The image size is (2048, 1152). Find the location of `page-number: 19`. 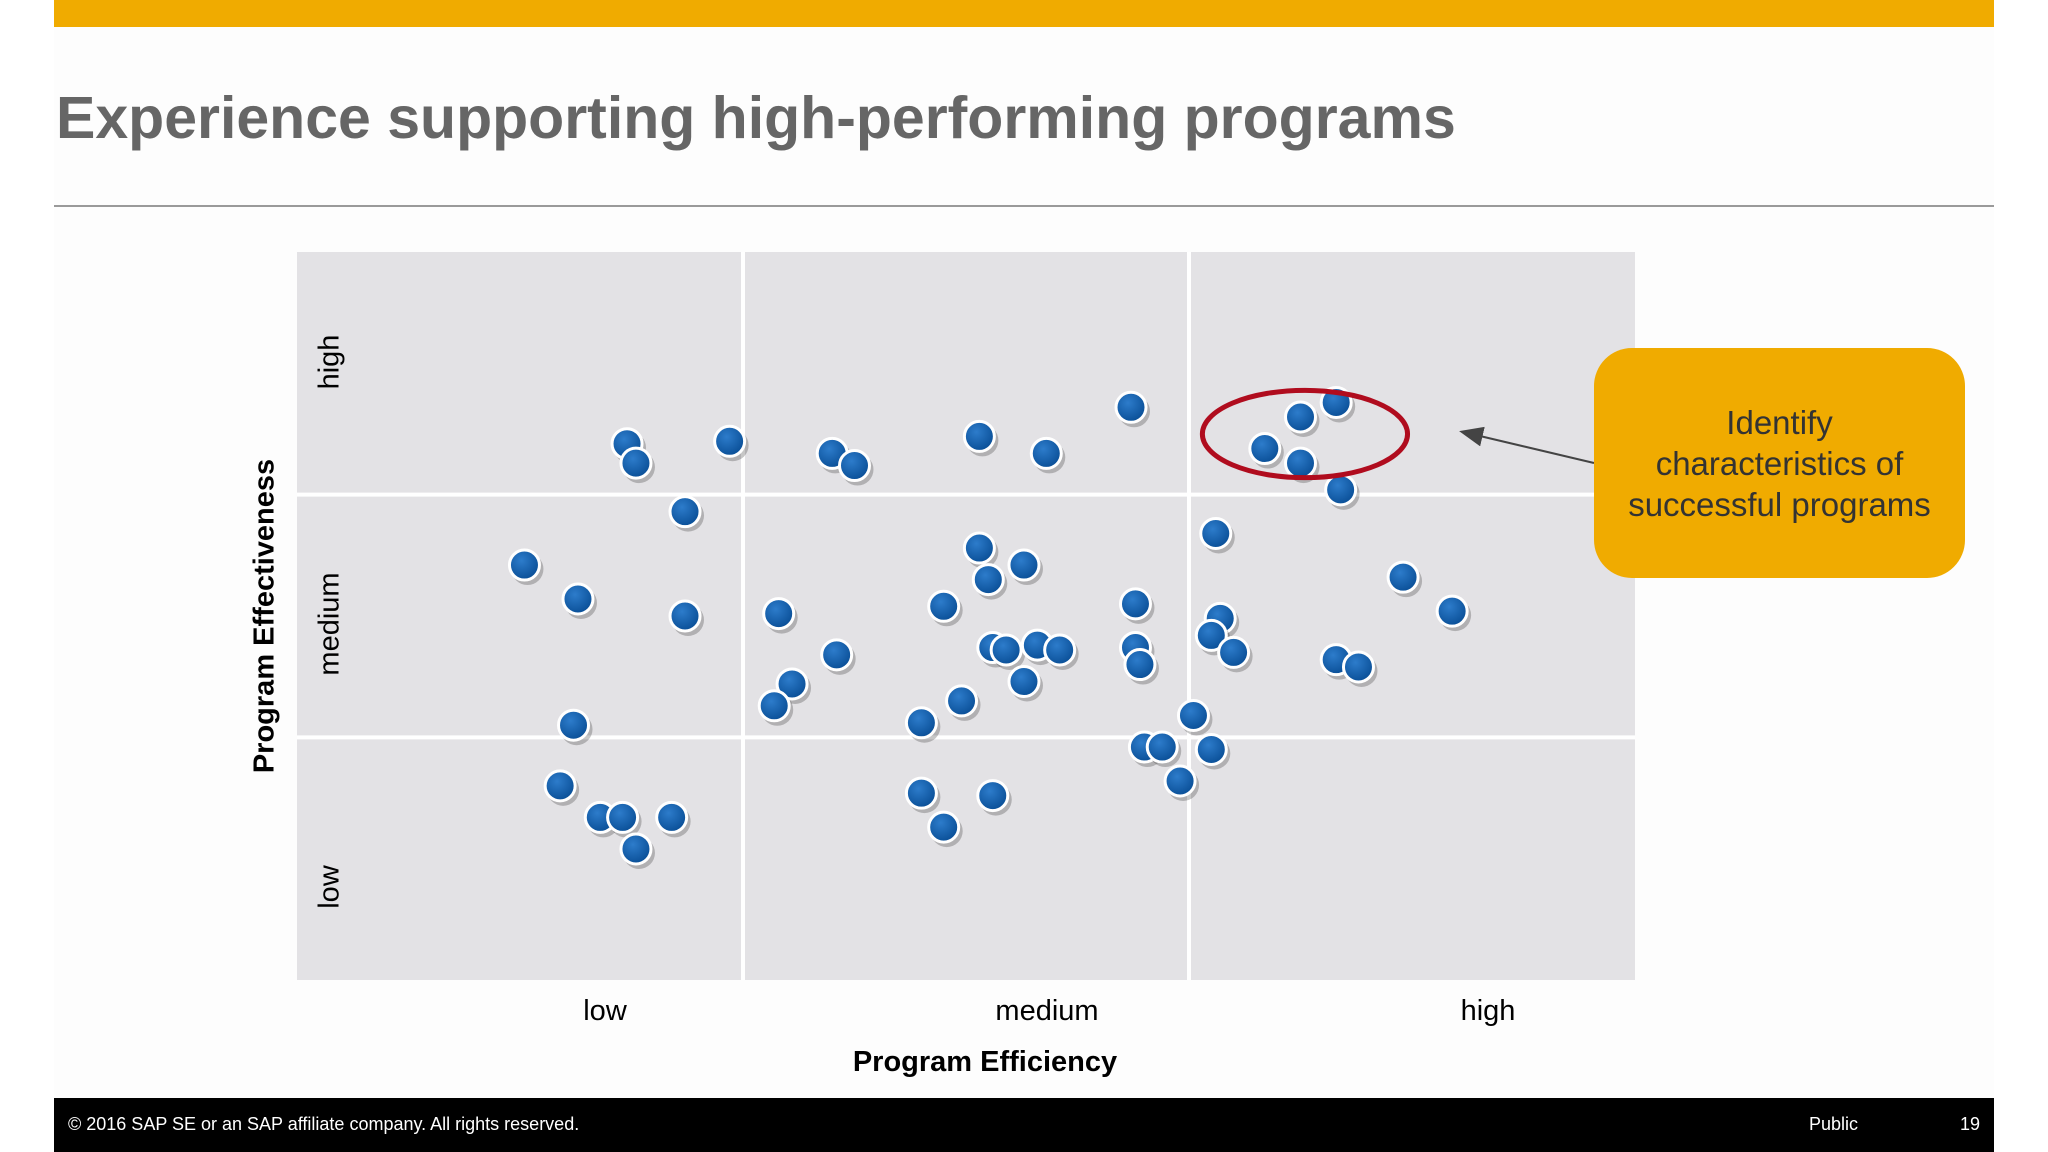

page-number: 19 is located at coordinates (1970, 1124).